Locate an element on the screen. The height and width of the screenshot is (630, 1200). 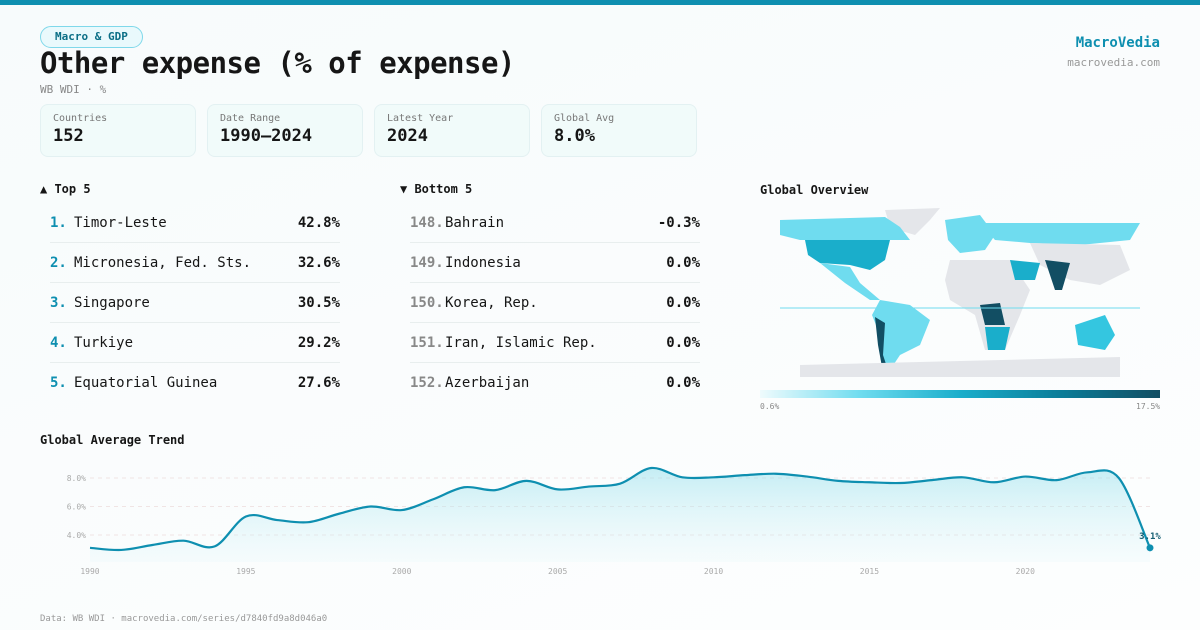
rank: 2. is located at coordinates (58, 262).